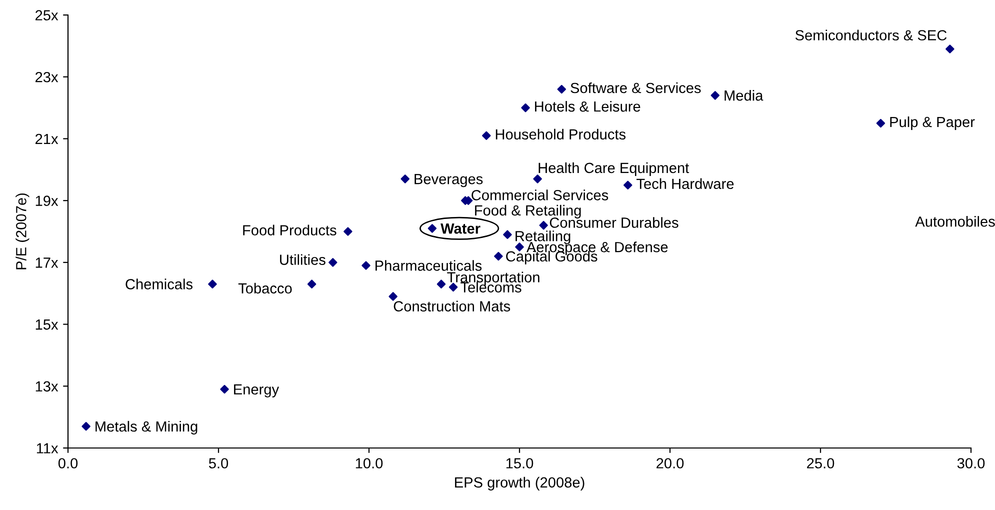 This screenshot has width=995, height=510. What do you see at coordinates (871, 35) in the screenshot?
I see `data-label: Semiconductors & SEC` at bounding box center [871, 35].